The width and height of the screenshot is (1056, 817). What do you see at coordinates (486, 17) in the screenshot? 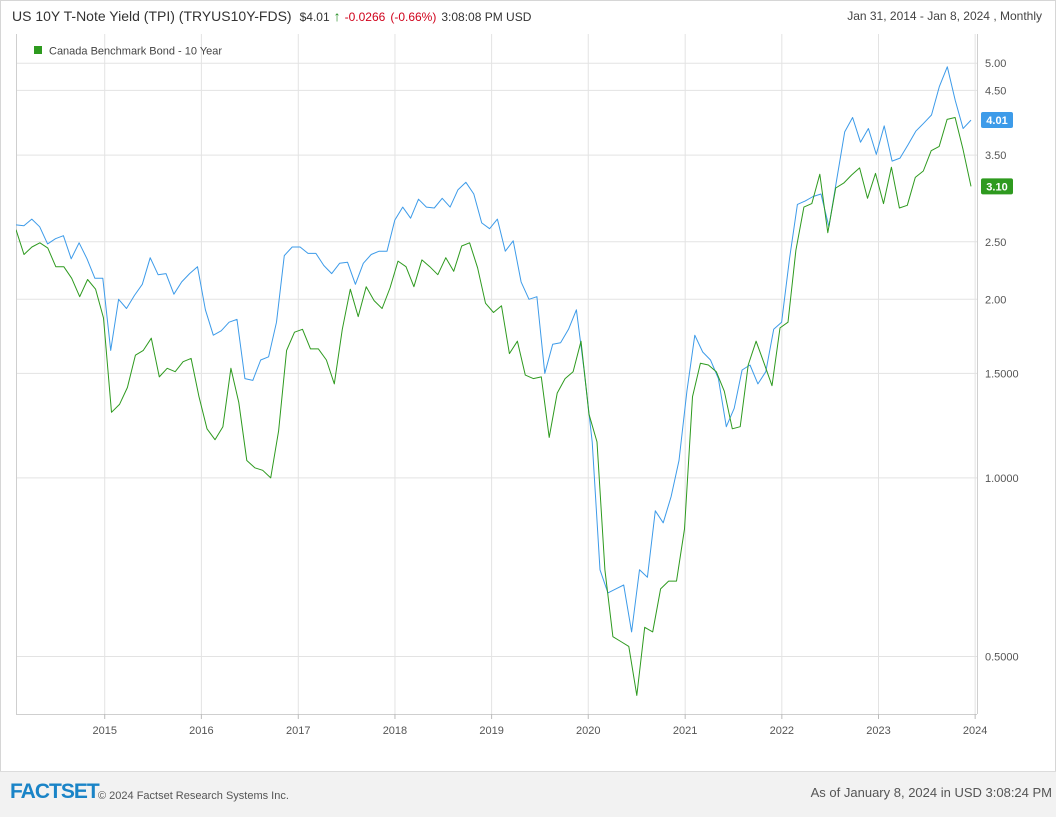
I see `quote-time: 3:08:08 PM USD` at bounding box center [486, 17].